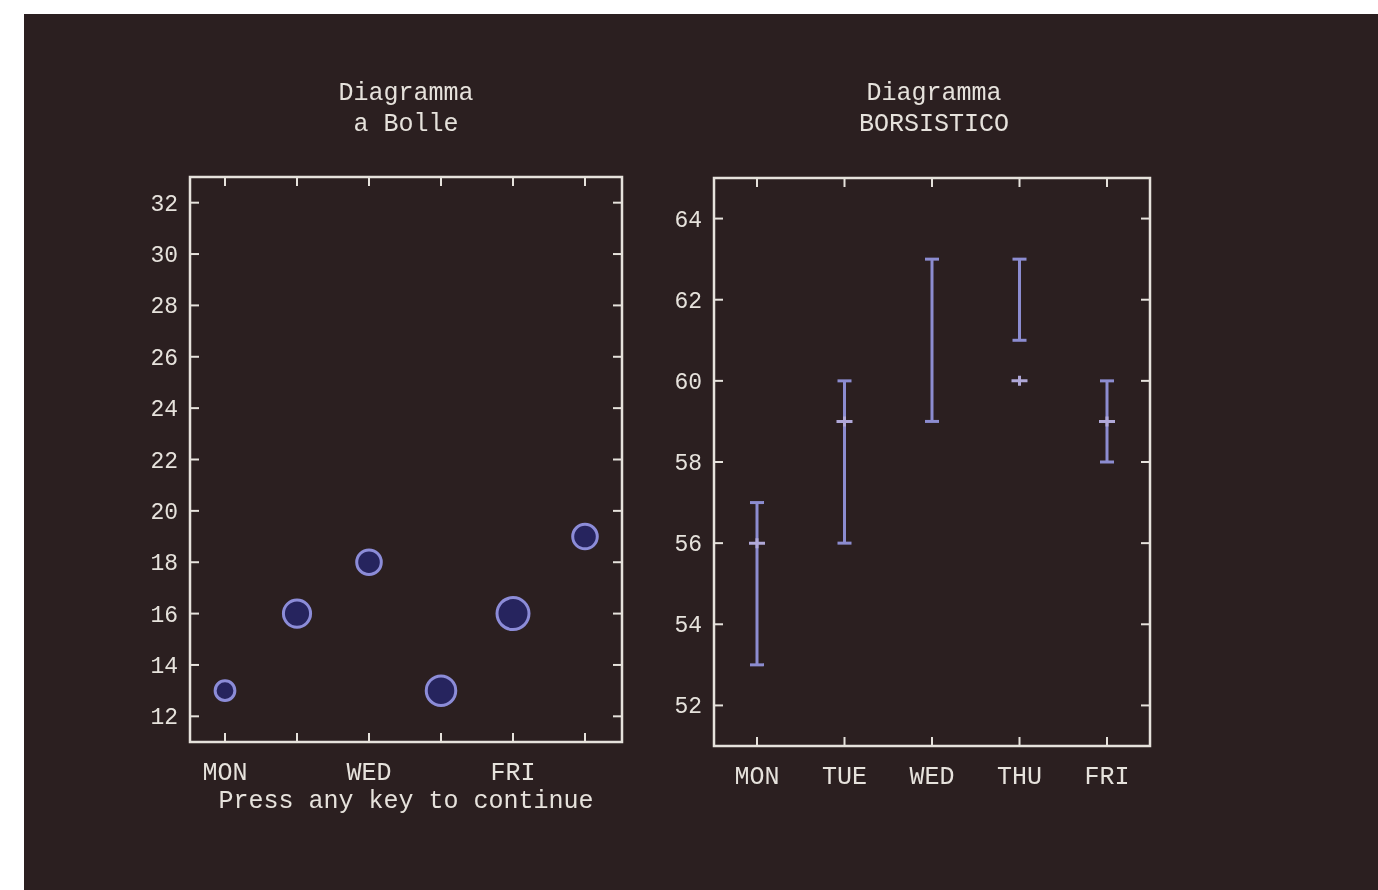  What do you see at coordinates (164, 410) in the screenshot?
I see `y-tick-label: 24` at bounding box center [164, 410].